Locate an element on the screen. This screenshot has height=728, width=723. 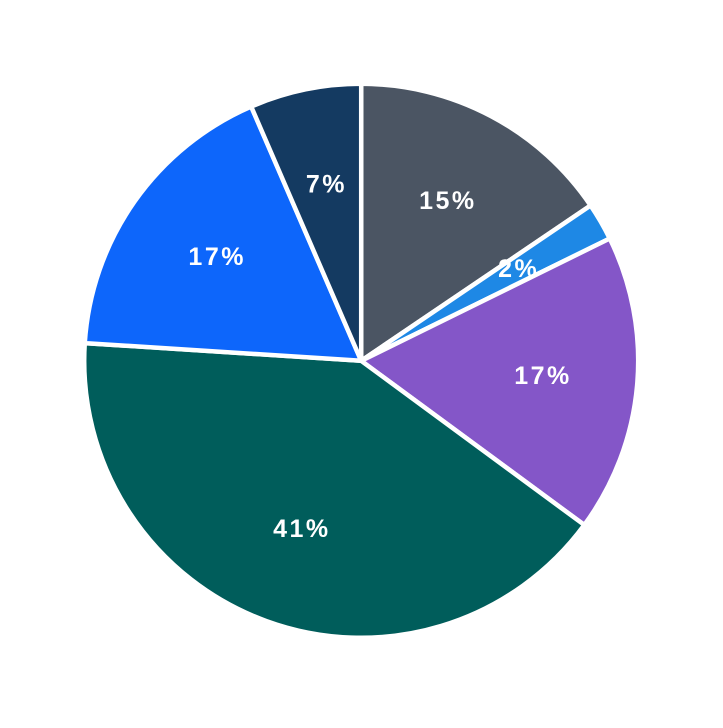
svg-text: 41% is located at coordinates (302, 529).